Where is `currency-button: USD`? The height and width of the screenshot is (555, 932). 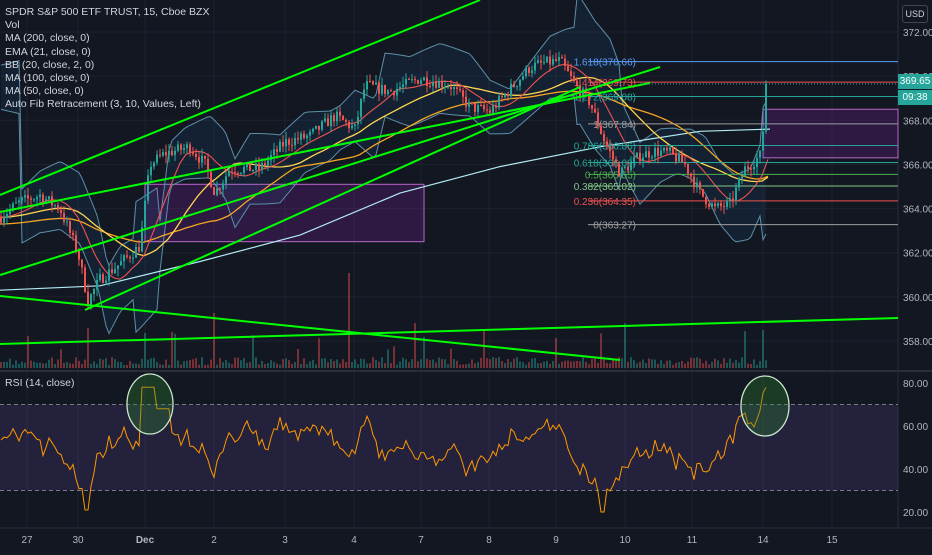
currency-button: USD is located at coordinates (915, 14).